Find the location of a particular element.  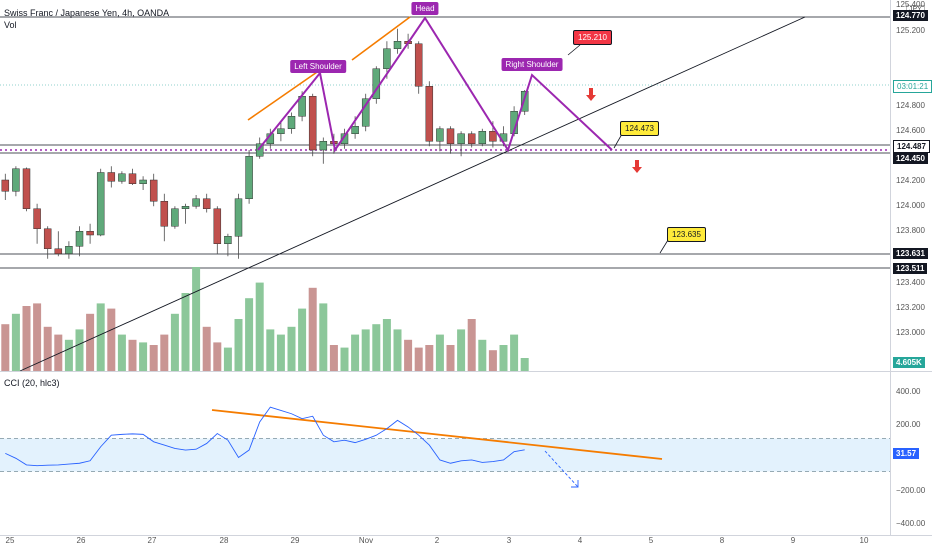

time-tick: 10 is located at coordinates (864, 540).